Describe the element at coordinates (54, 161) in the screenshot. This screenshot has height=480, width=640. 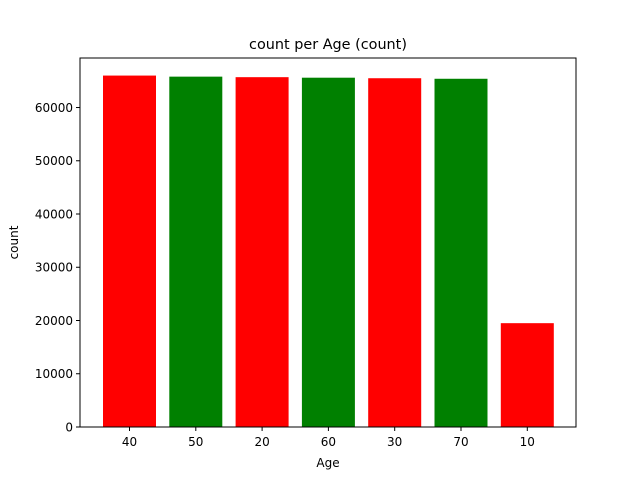
I see `y-tick-label: 50000` at that location.